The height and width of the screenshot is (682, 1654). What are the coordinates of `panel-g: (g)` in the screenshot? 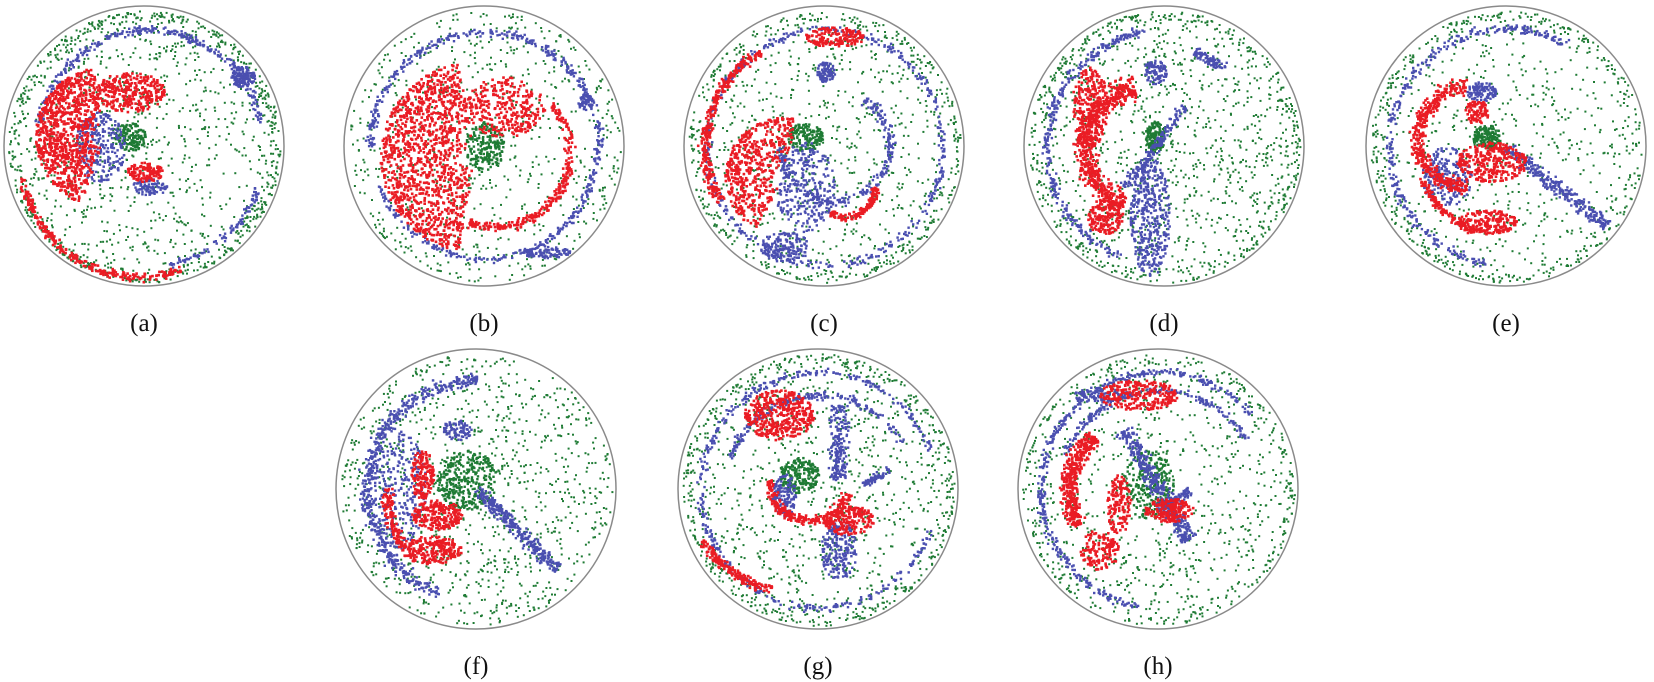 It's located at (818, 514).